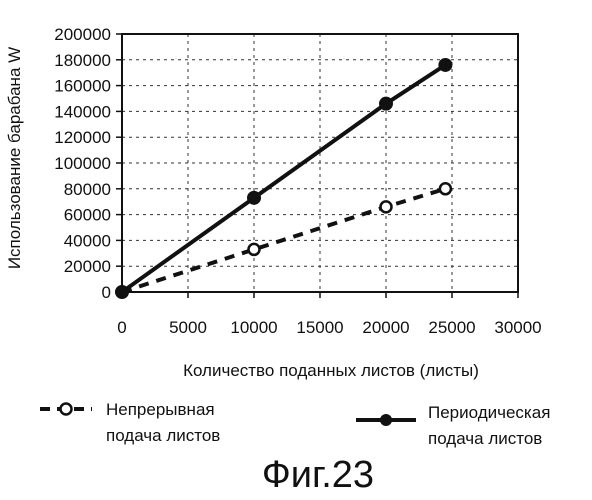  What do you see at coordinates (160, 409) in the screenshot?
I see `legend-label-continuous-line1: Непрерывная` at bounding box center [160, 409].